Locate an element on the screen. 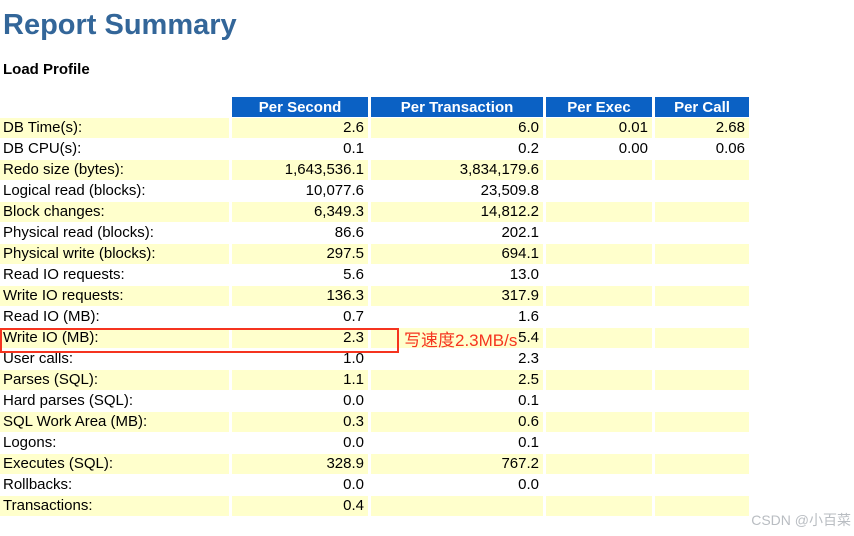 The width and height of the screenshot is (854, 536). header-per-transaction: Per Transaction is located at coordinates (457, 107).